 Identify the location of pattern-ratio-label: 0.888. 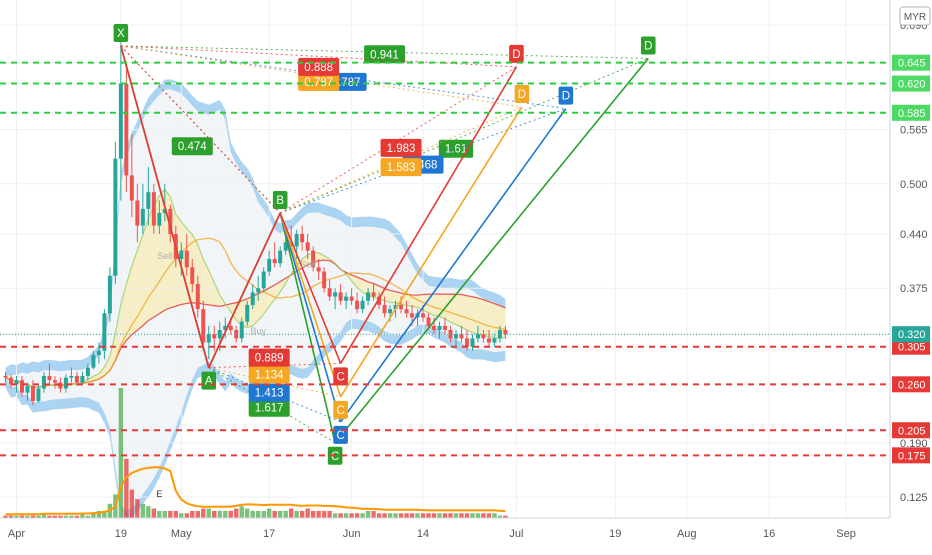
(319, 66).